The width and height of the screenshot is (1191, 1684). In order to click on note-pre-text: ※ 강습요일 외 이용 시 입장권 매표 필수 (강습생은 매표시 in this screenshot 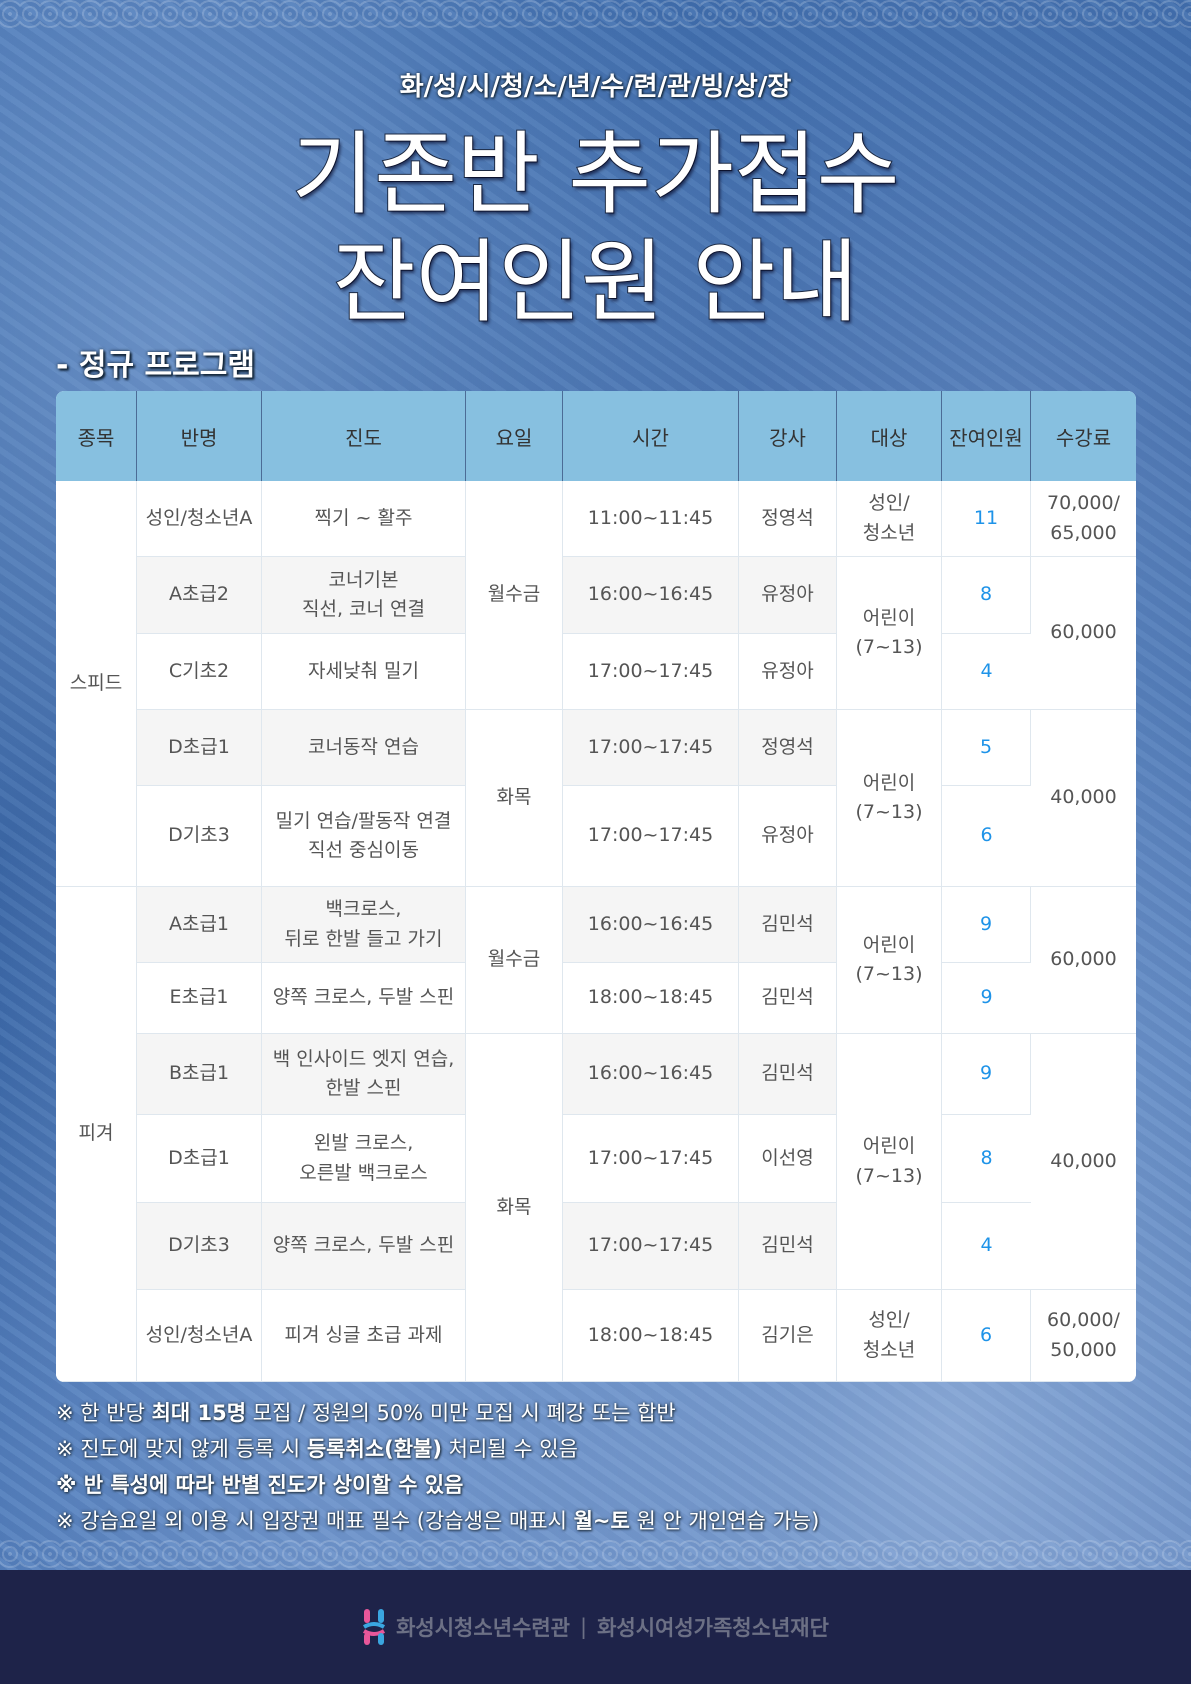, I will do `click(315, 1521)`.